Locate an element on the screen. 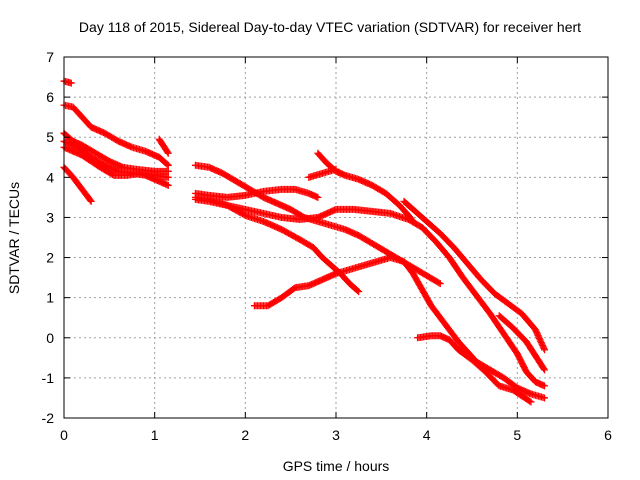  y-tick-label: 0 is located at coordinates (50, 338).